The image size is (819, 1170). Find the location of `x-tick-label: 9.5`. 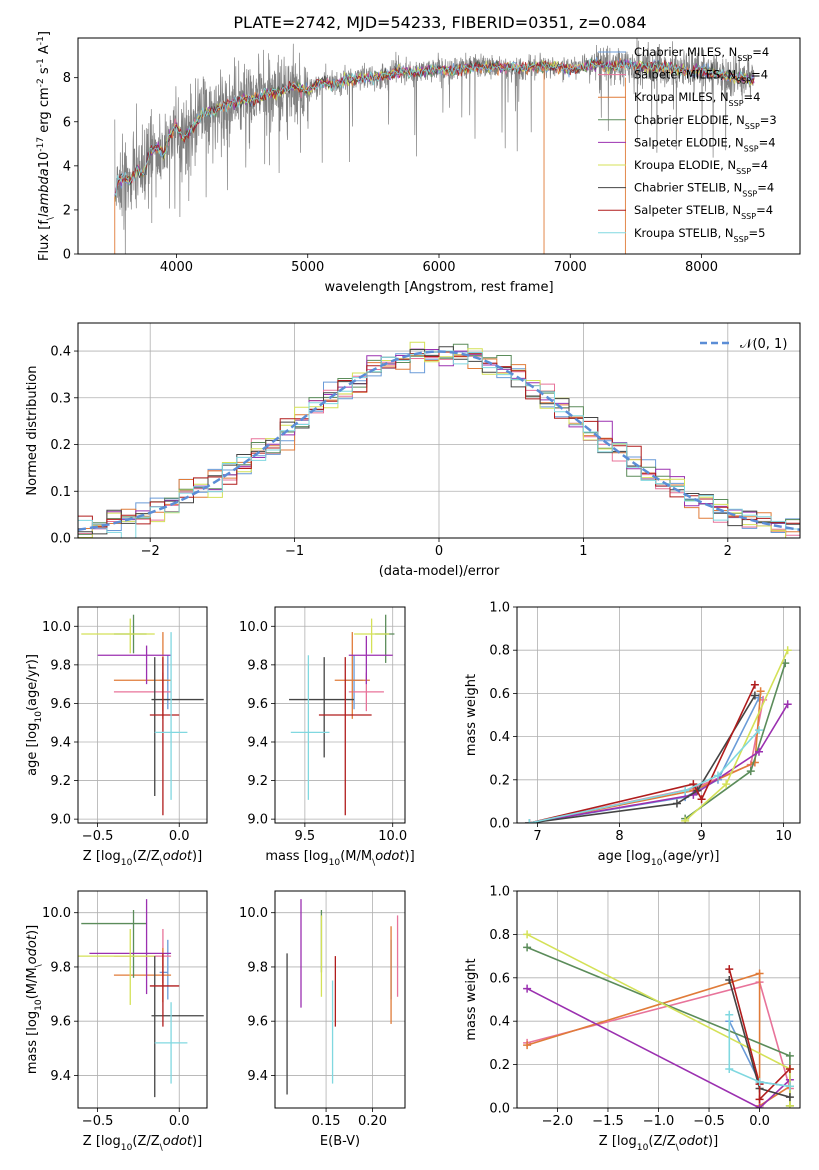

x-tick-label: 9.5 is located at coordinates (305, 836).